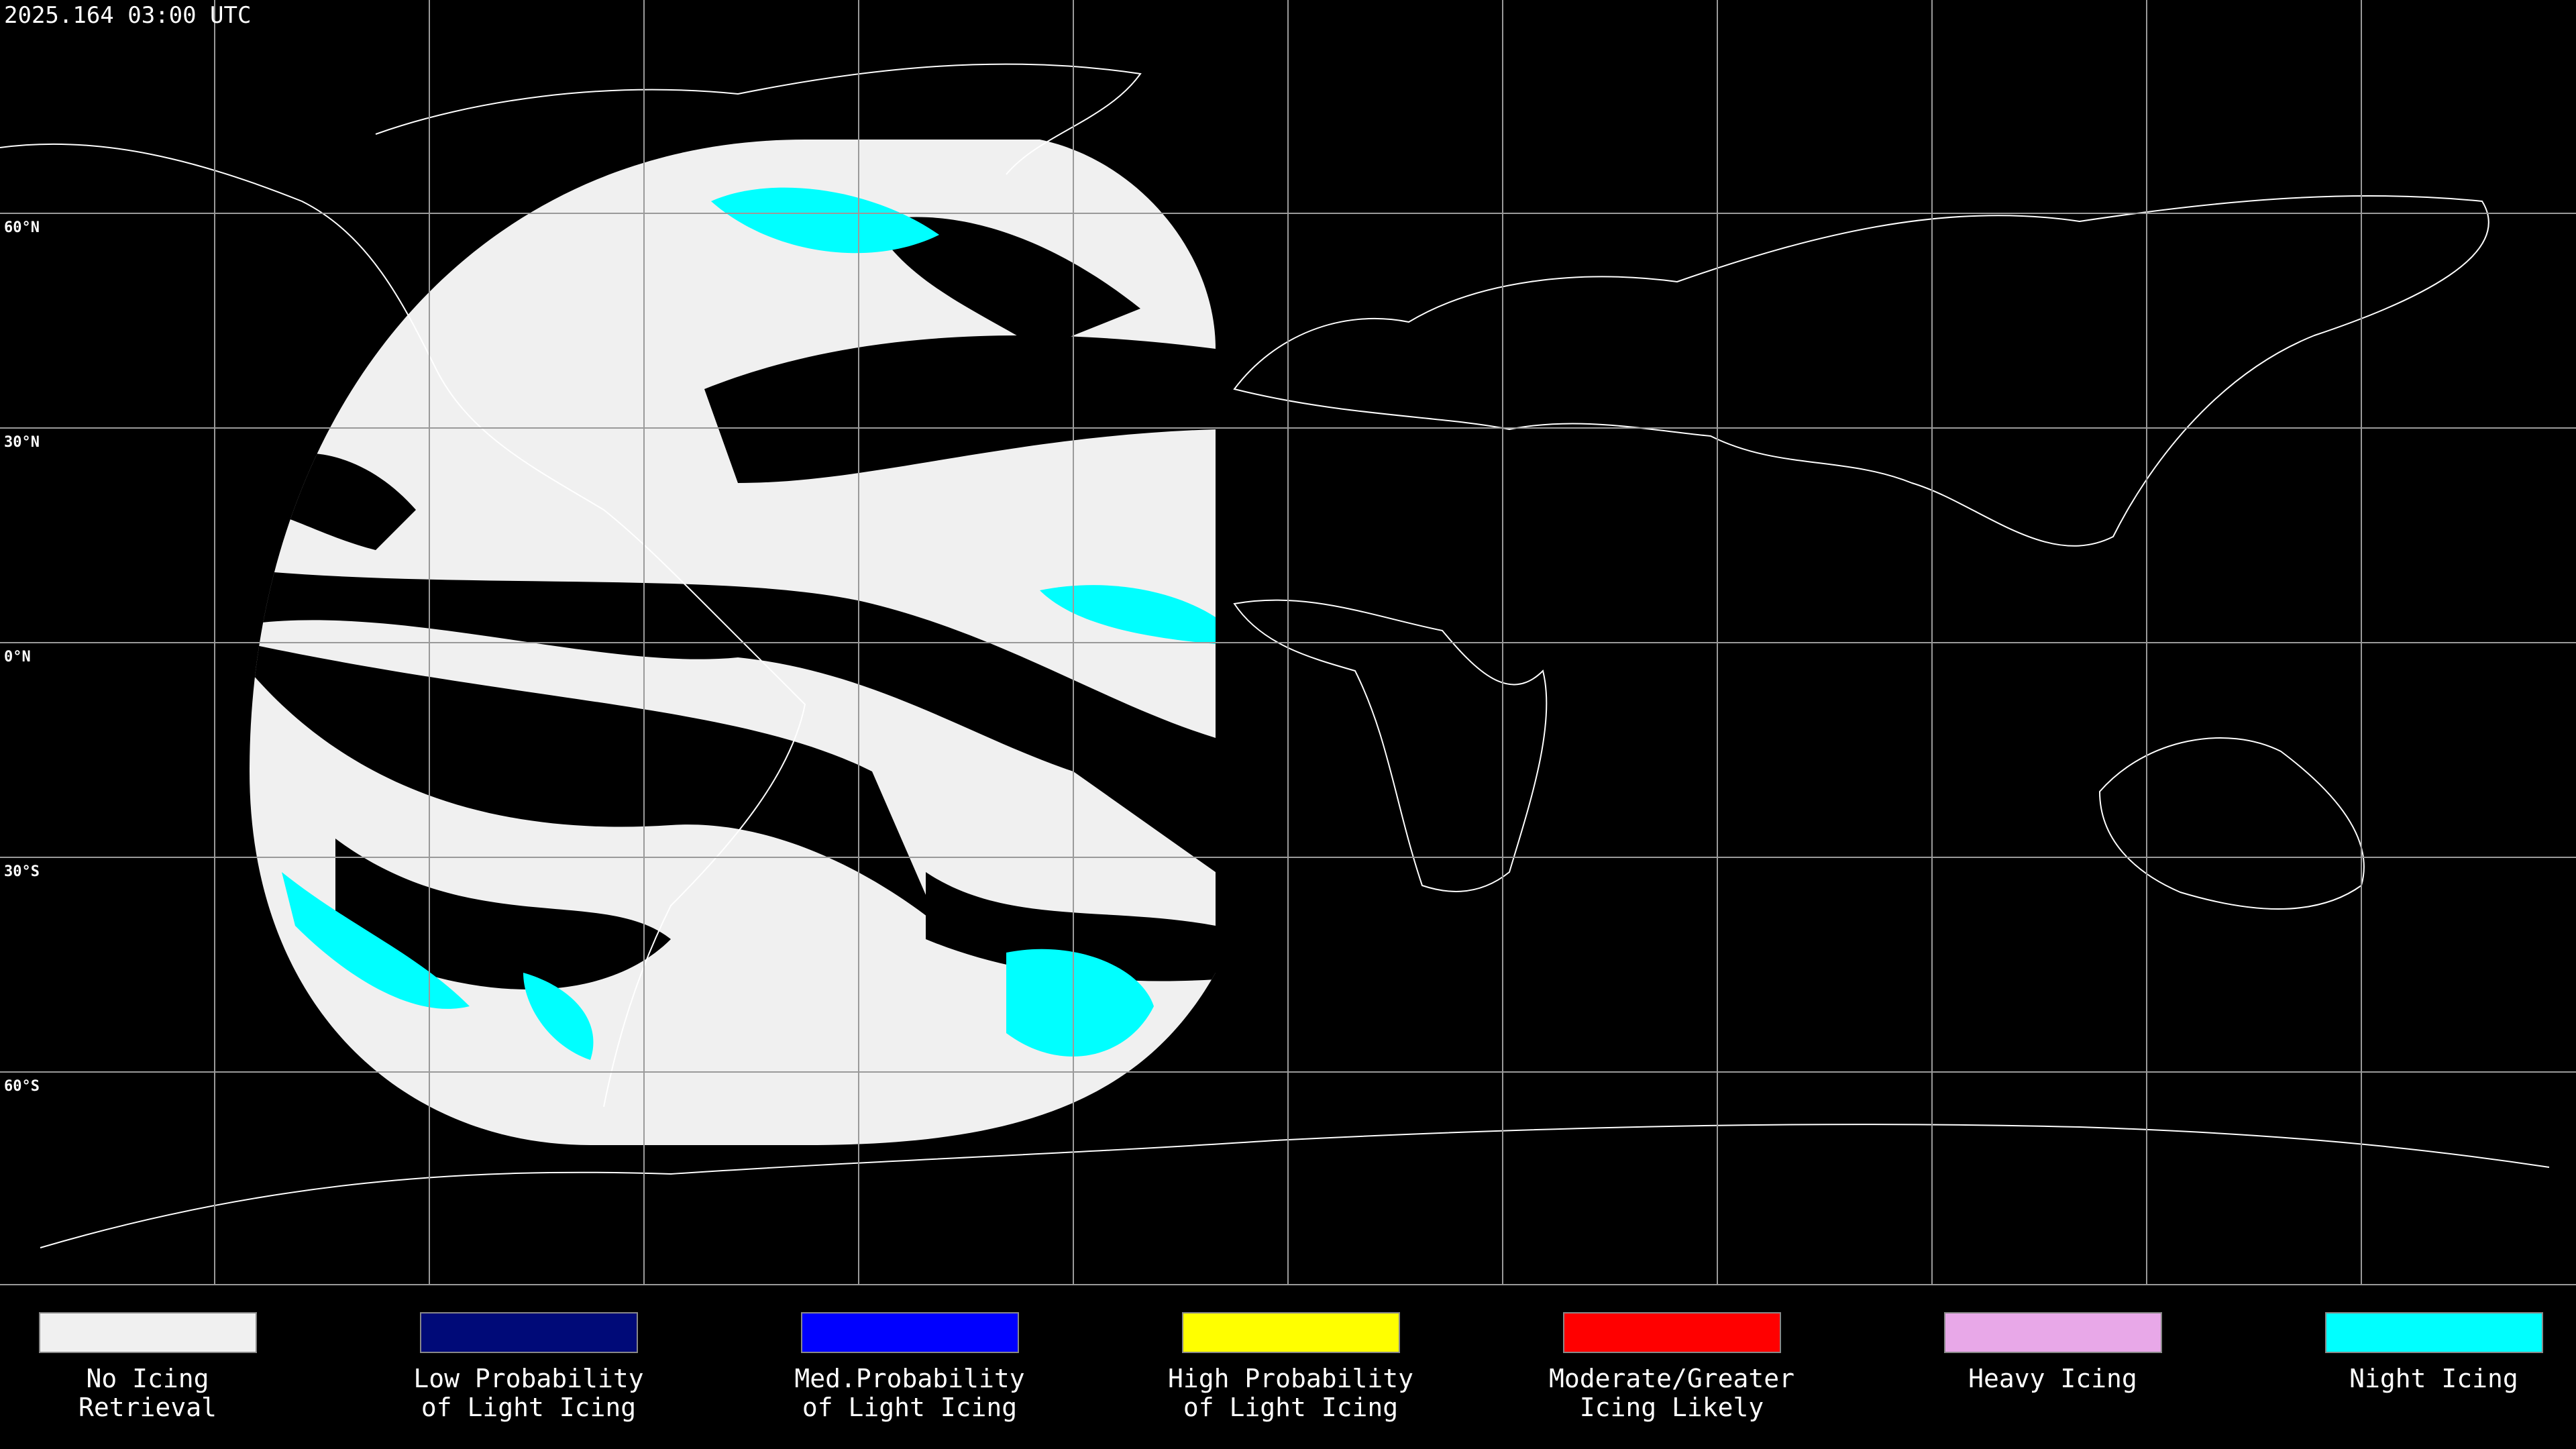  I want to click on legend-label: High Probability, so click(1290, 1378).